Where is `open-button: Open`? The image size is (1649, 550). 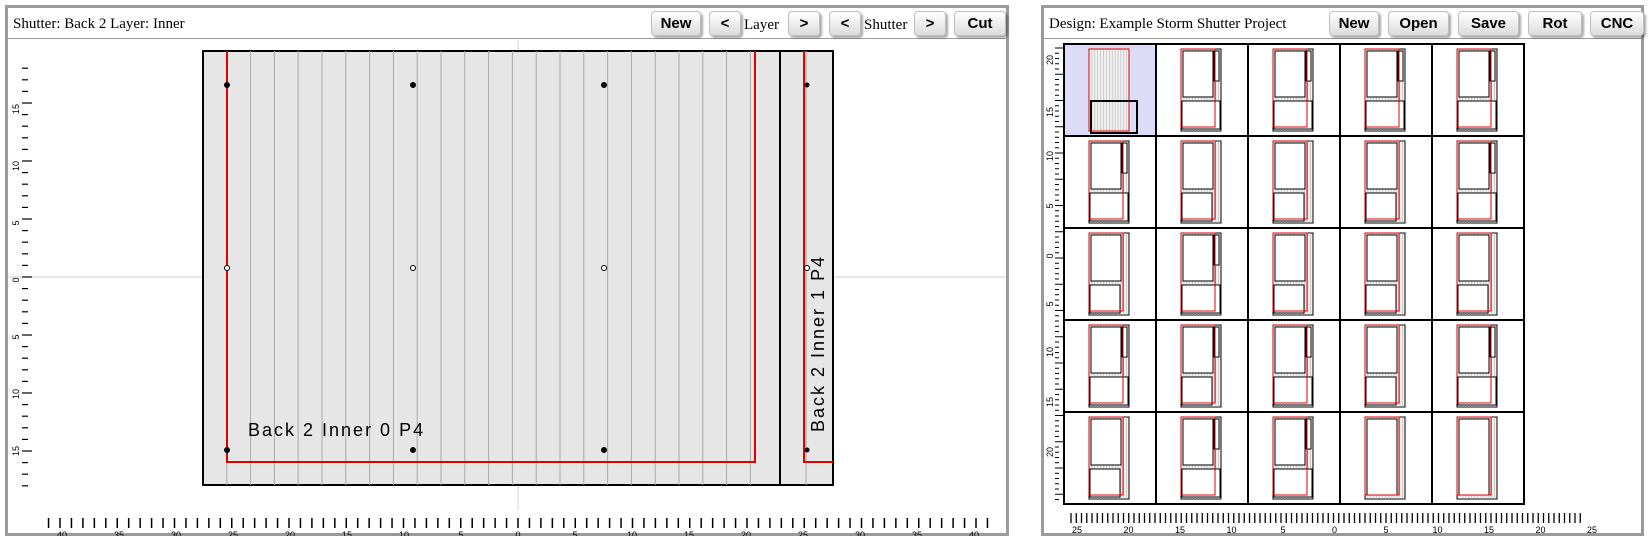
open-button: Open is located at coordinates (1418, 23).